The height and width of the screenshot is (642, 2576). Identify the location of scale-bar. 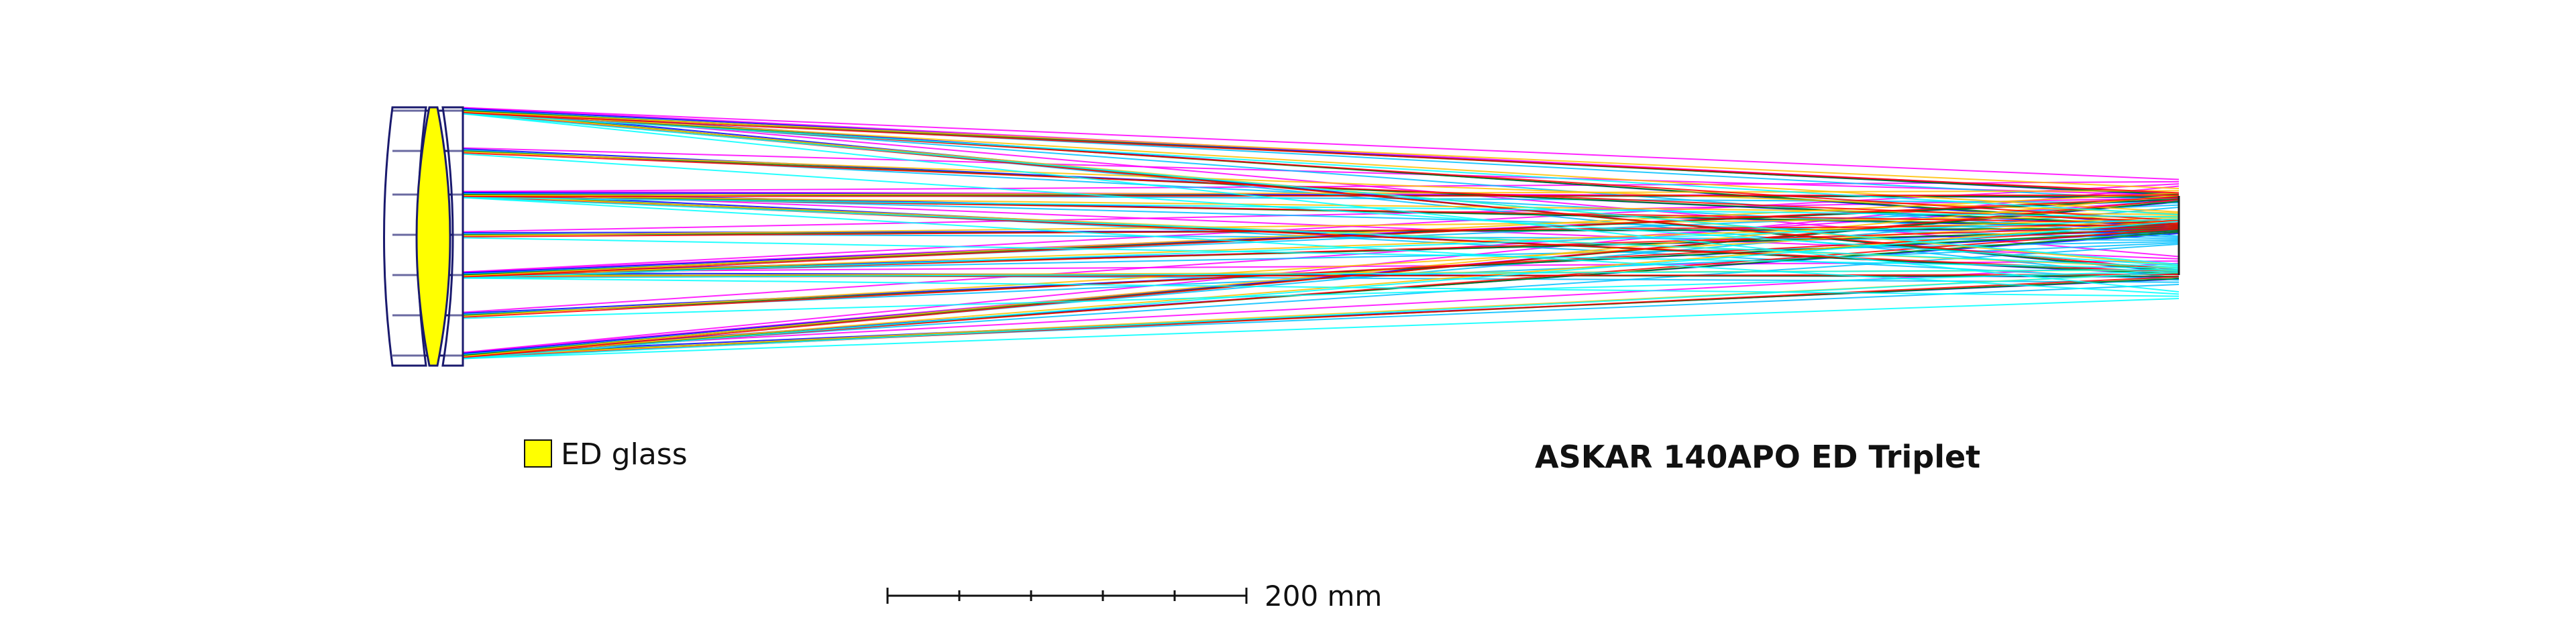
(1067, 596).